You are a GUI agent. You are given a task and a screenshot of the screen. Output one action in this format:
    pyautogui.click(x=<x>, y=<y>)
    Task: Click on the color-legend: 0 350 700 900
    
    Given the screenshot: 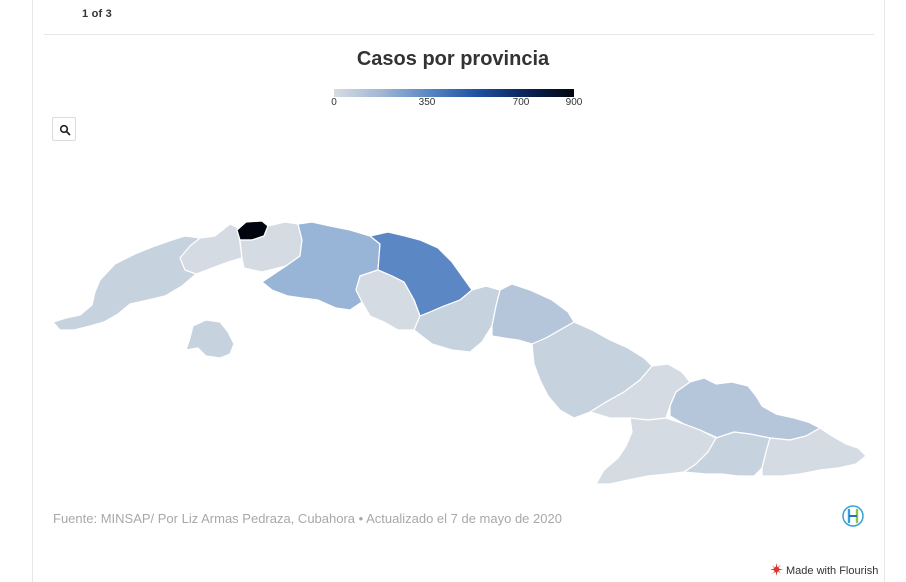 What is the action you would take?
    pyautogui.click(x=456, y=99)
    